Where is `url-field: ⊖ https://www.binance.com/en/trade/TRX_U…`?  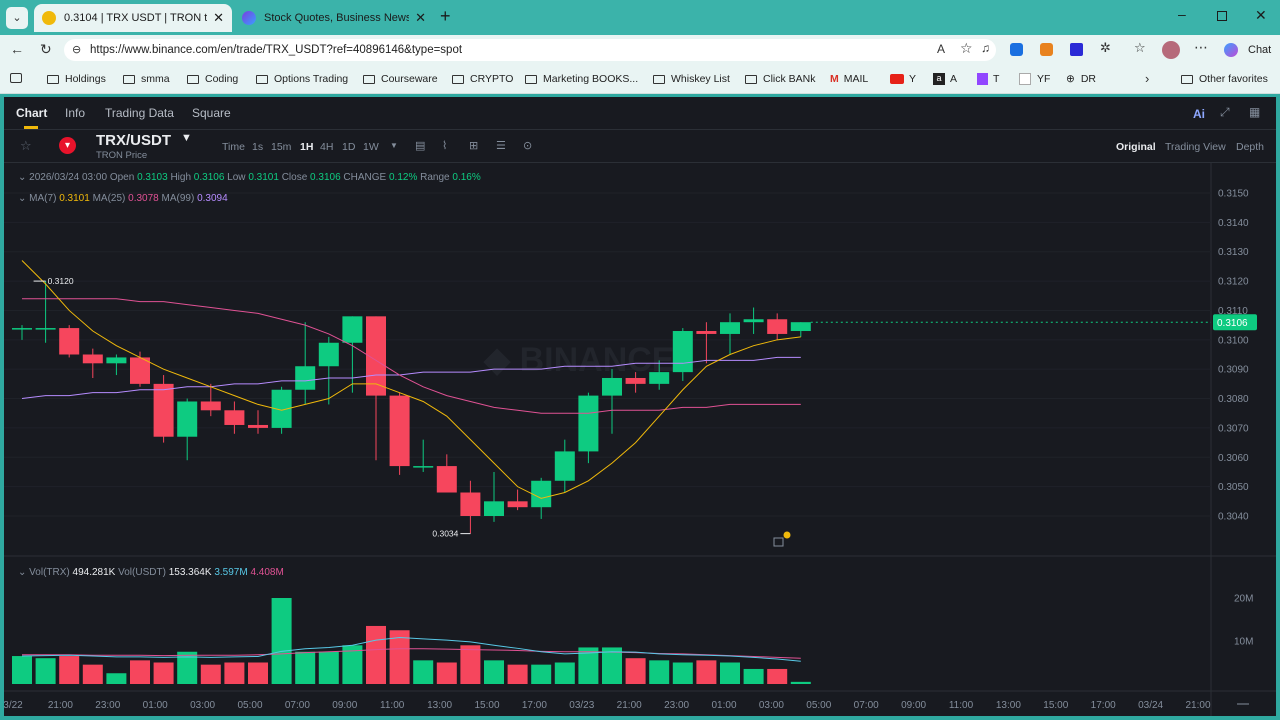
url-field: ⊖ https://www.binance.com/en/trade/TRX_U… is located at coordinates (530, 50).